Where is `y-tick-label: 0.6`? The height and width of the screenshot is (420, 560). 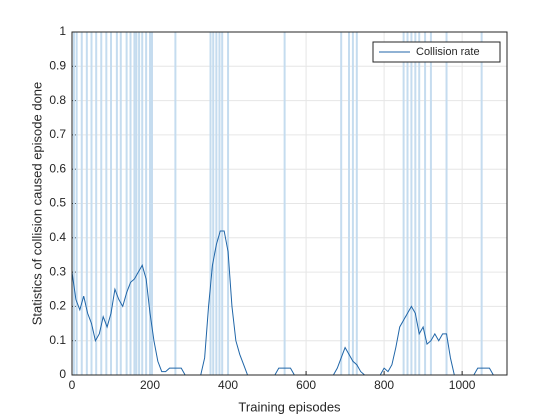
y-tick-label: 0.6 is located at coordinates (57, 168).